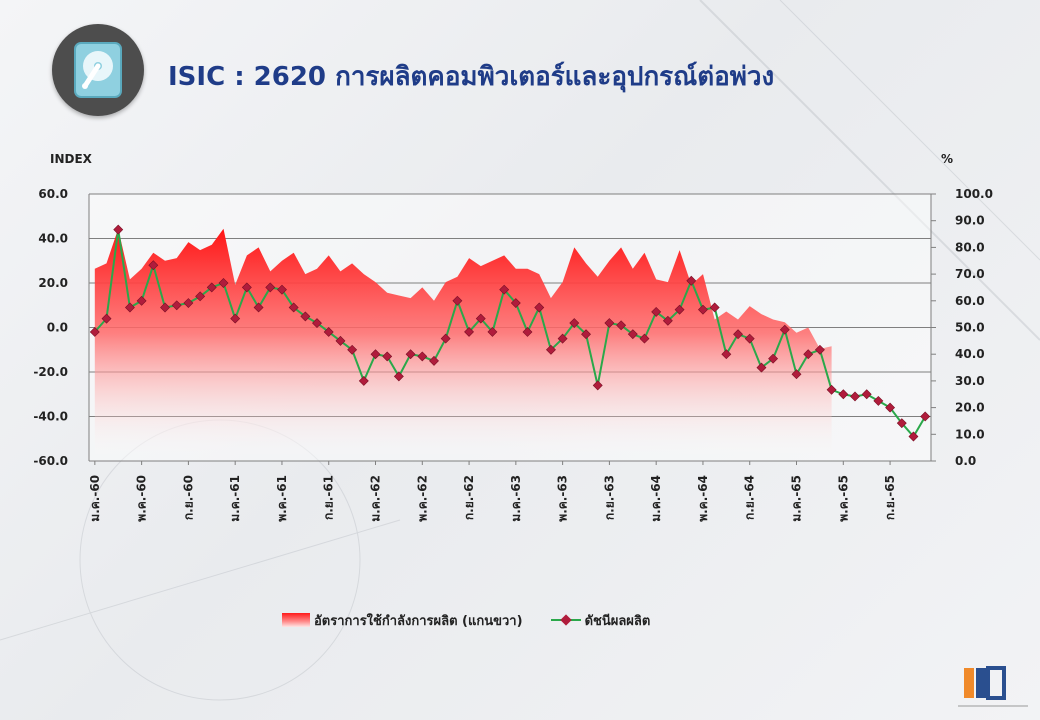  I want to click on x-tick-label: ก.ย.-60, so click(188, 497).